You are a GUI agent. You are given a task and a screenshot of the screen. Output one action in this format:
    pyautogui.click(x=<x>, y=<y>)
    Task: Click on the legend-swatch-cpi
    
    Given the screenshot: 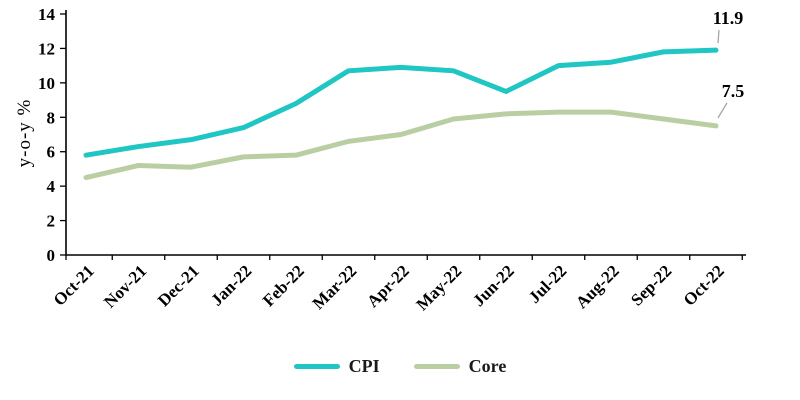 What is the action you would take?
    pyautogui.click(x=316, y=366)
    